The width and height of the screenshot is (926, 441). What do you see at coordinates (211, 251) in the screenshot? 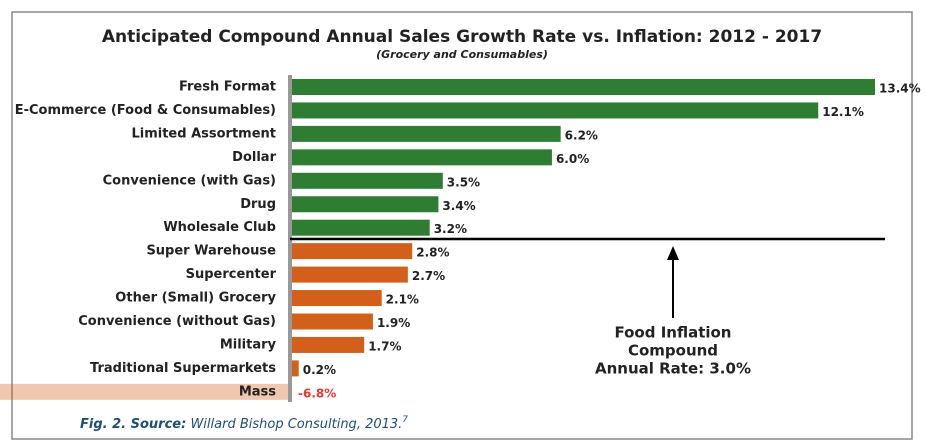
I see `category-label: Super Warehouse` at bounding box center [211, 251].